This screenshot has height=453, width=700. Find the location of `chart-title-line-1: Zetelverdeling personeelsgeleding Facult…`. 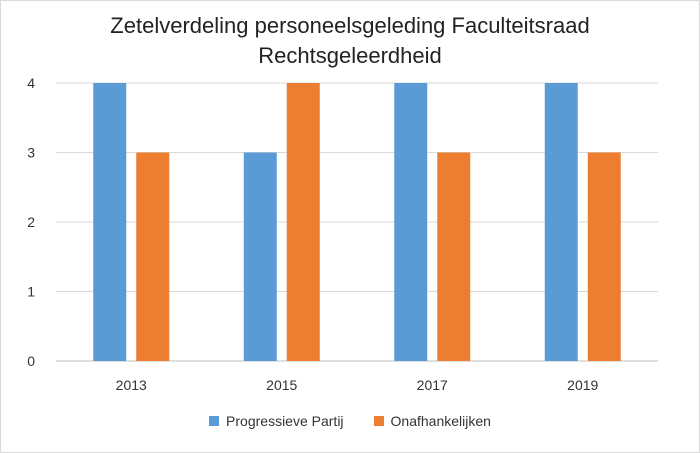

chart-title-line-1: Zetelverdeling personeelsgeleding Facult… is located at coordinates (350, 25).